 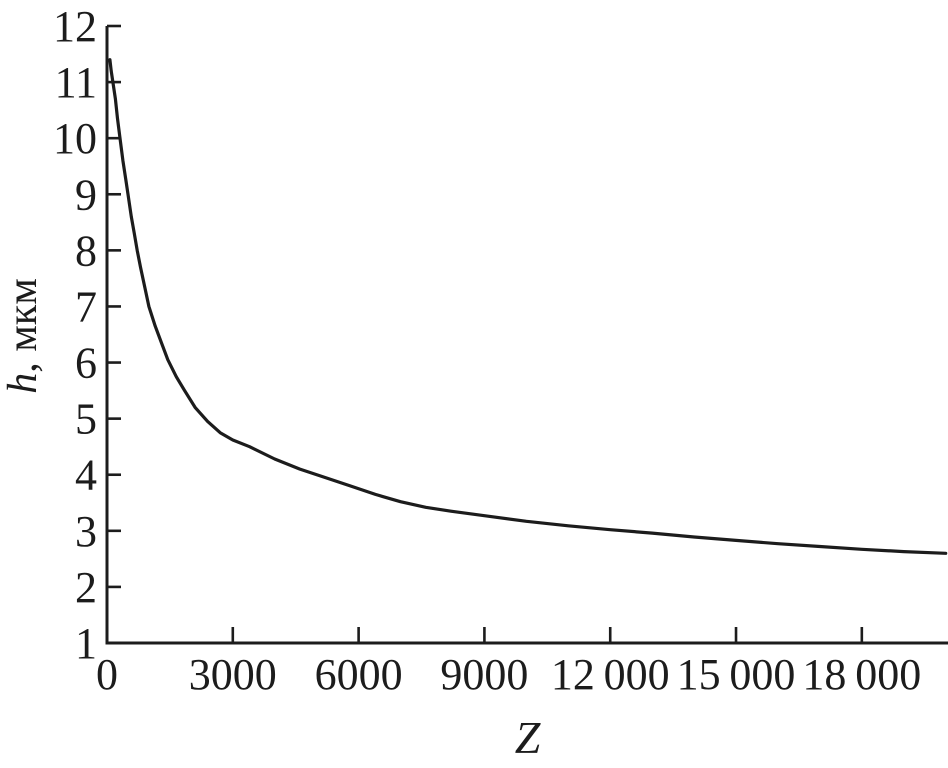 I want to click on y-axis-tick-label: 7, so click(x=86, y=306).